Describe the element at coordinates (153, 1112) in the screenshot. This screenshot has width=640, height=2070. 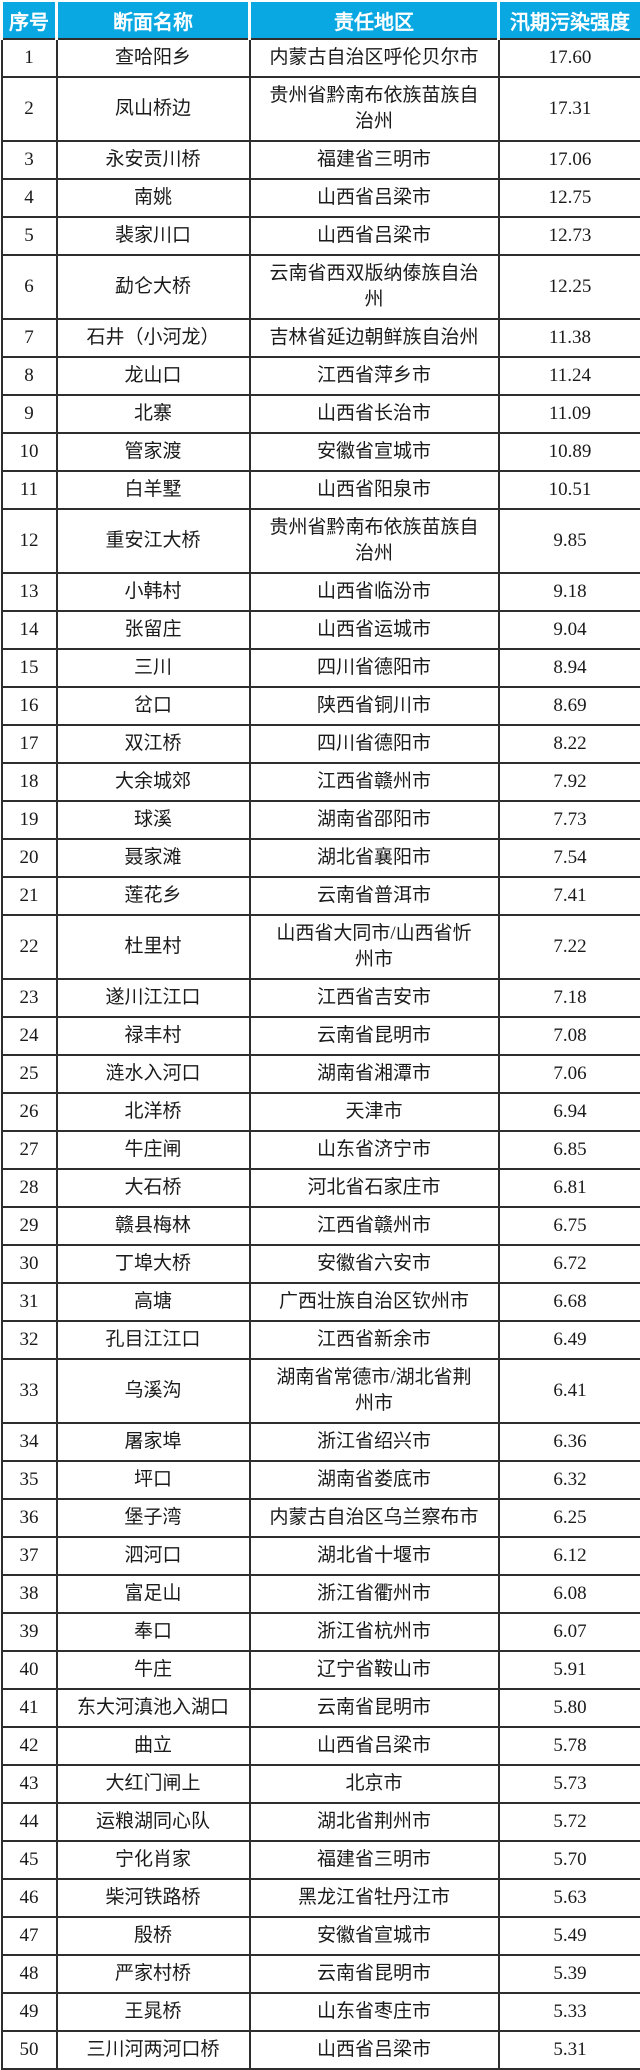
I see `cell-section-name: 北洋桥` at that location.